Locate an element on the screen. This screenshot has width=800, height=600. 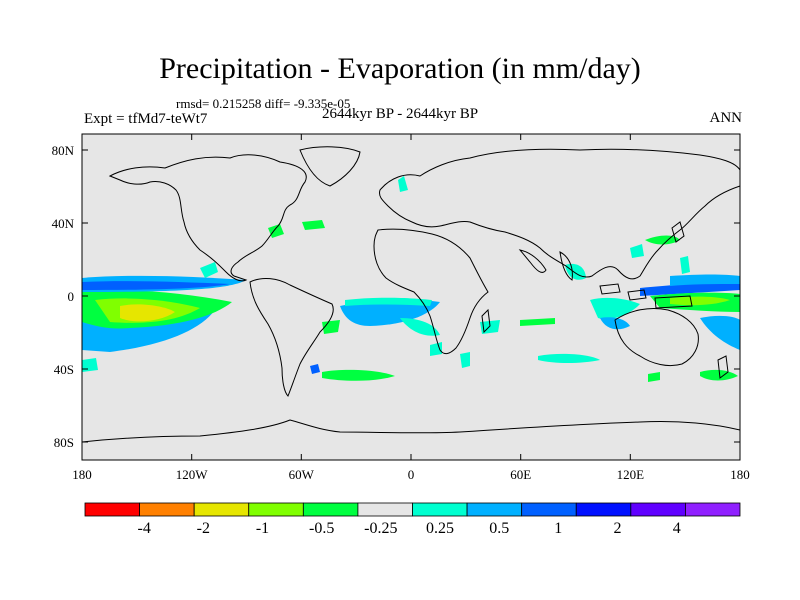
lat-tick-label: 40N is located at coordinates (63, 223).